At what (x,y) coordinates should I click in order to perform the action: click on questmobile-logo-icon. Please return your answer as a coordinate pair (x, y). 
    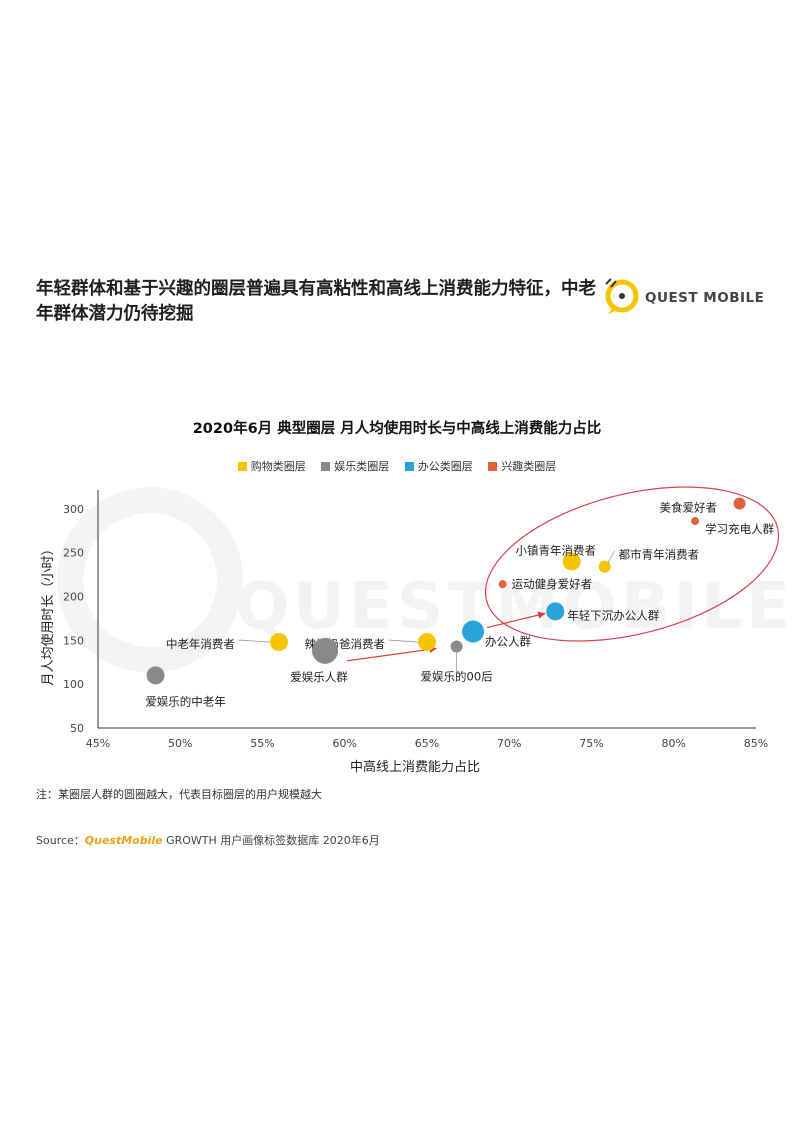
    Looking at the image, I should click on (622, 296).